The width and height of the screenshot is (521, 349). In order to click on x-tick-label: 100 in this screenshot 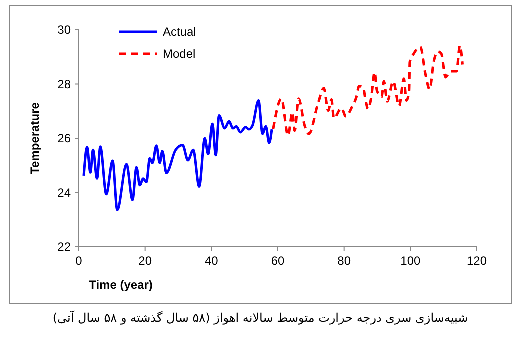, I will do `click(410, 261)`.